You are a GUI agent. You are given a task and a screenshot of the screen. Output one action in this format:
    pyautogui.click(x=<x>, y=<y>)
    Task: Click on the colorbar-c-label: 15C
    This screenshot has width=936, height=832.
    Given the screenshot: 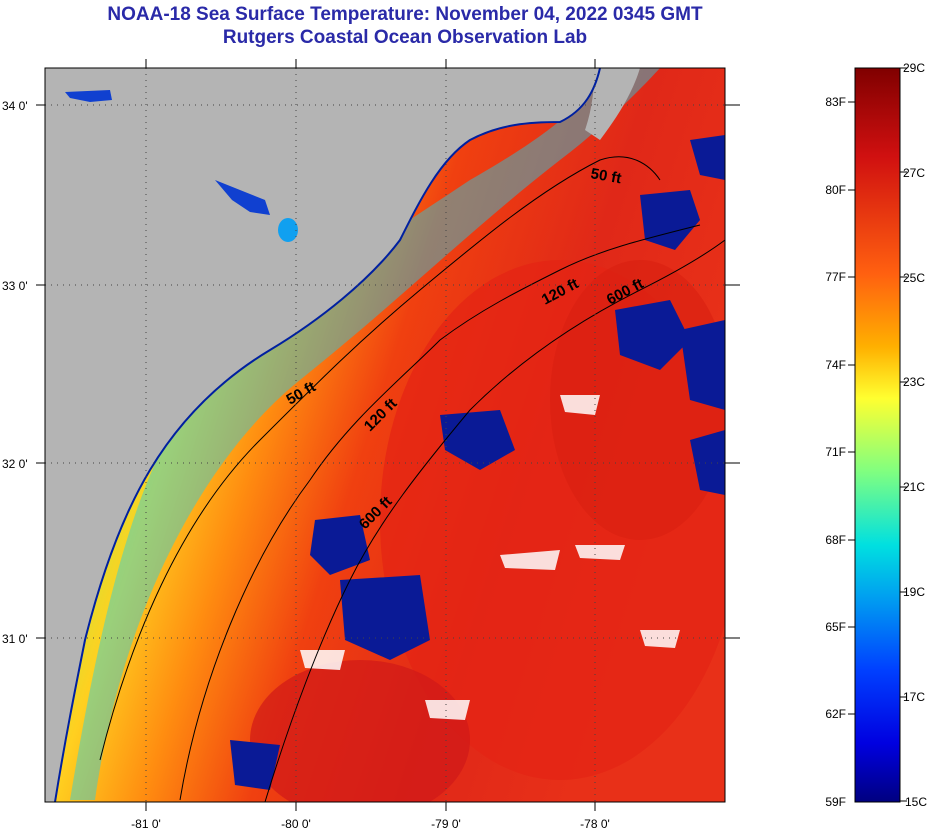 What is the action you would take?
    pyautogui.click(x=916, y=802)
    